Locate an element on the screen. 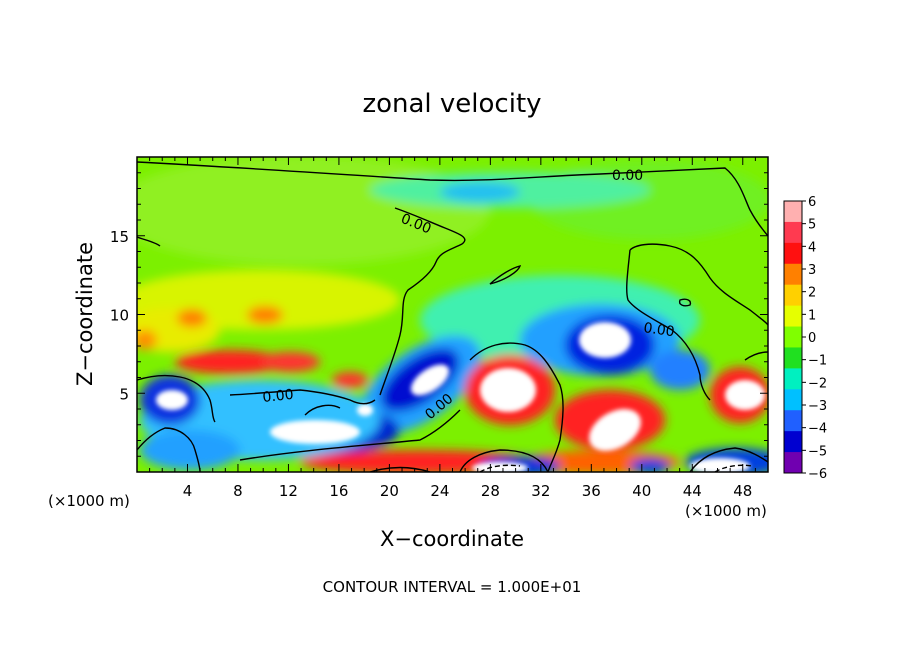  y-axis-label: Z−coordinate is located at coordinates (85, 314).